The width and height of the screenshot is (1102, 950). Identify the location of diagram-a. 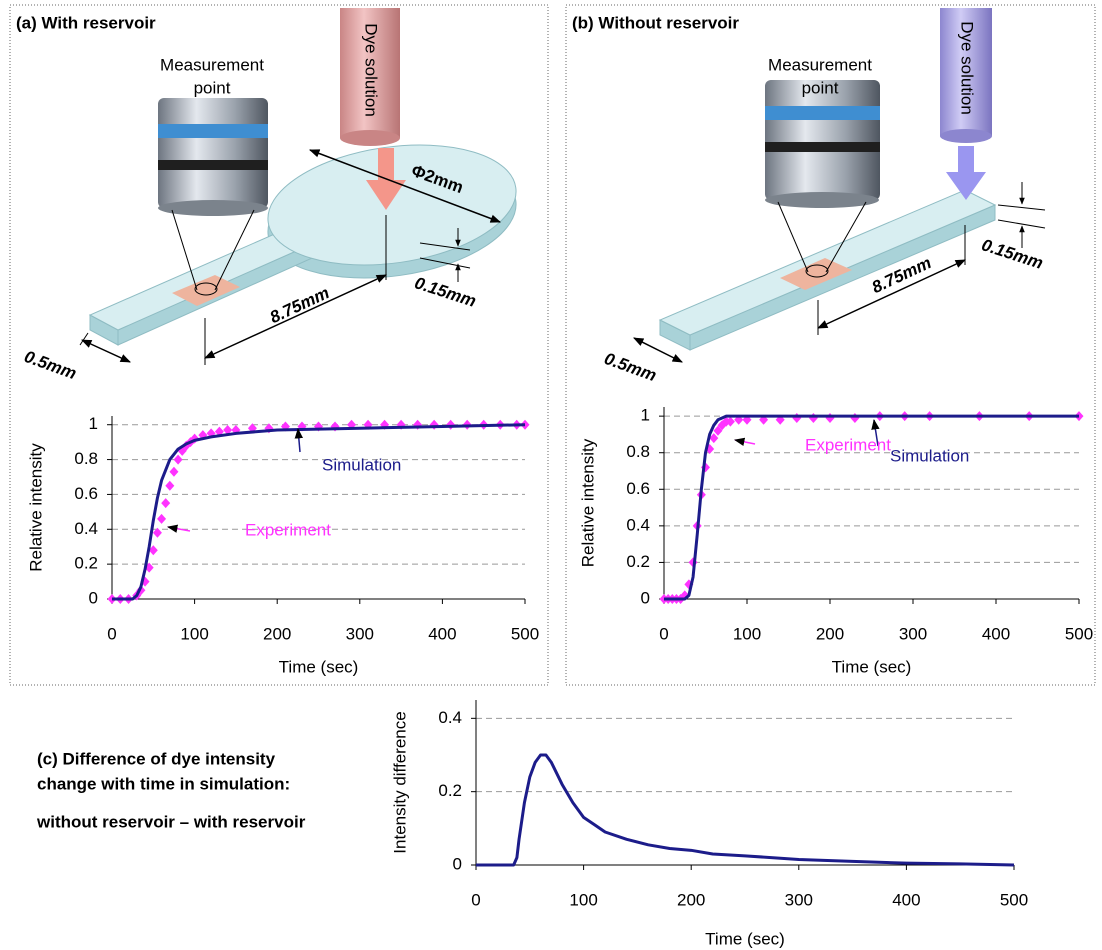
(298, 186).